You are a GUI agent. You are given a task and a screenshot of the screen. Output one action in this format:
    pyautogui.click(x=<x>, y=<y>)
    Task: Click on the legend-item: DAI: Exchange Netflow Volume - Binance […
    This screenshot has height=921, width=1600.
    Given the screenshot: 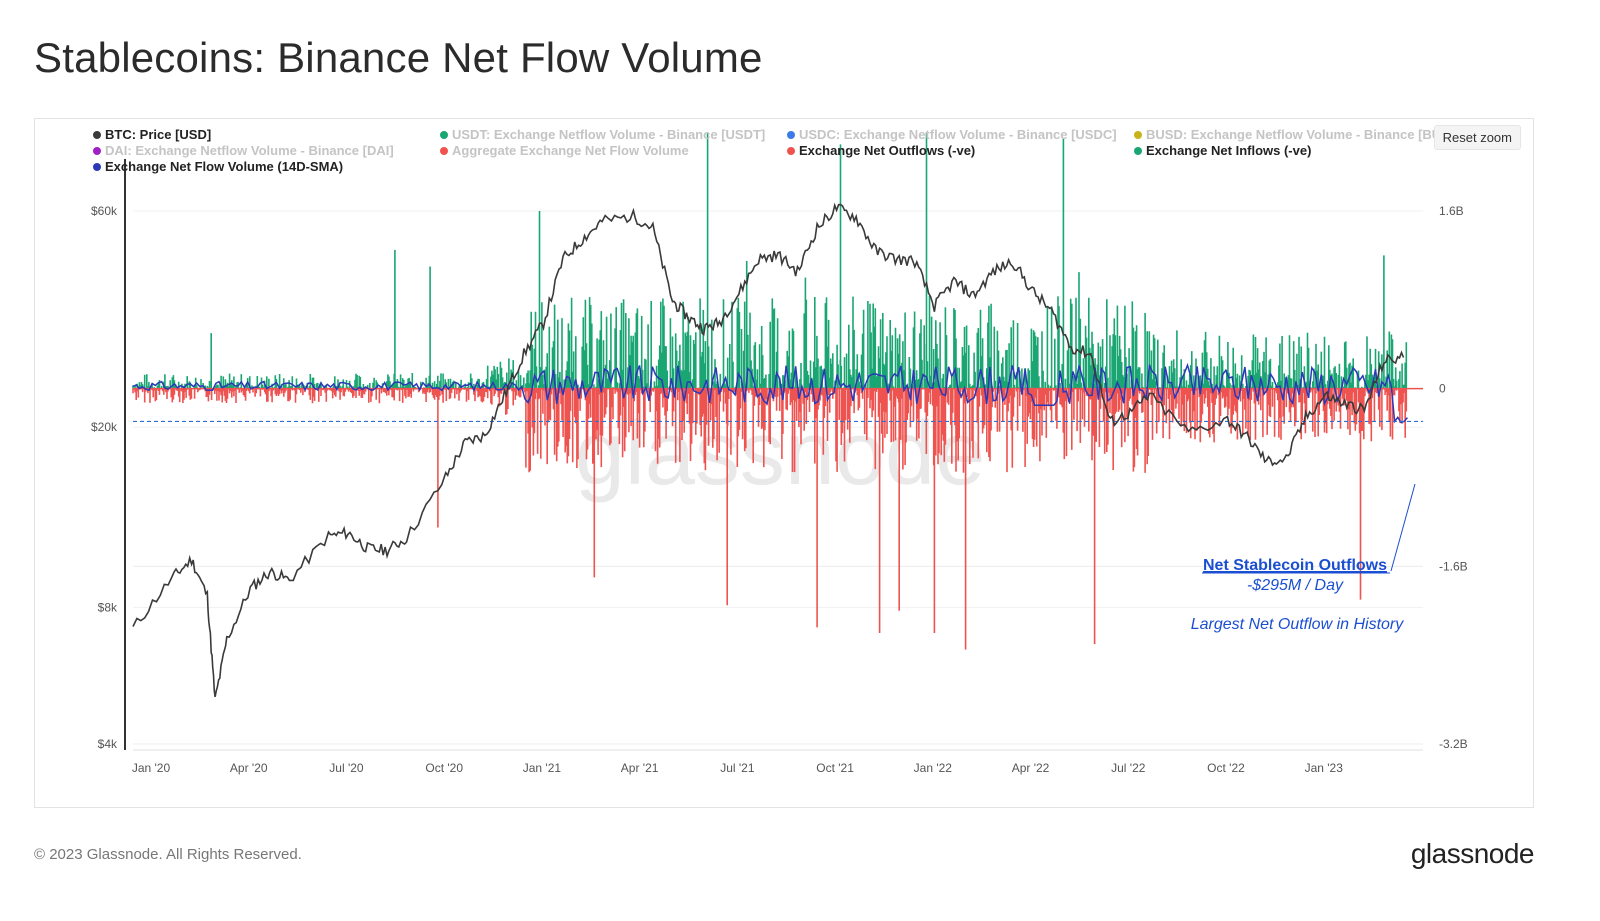 What is the action you would take?
    pyautogui.click(x=249, y=150)
    